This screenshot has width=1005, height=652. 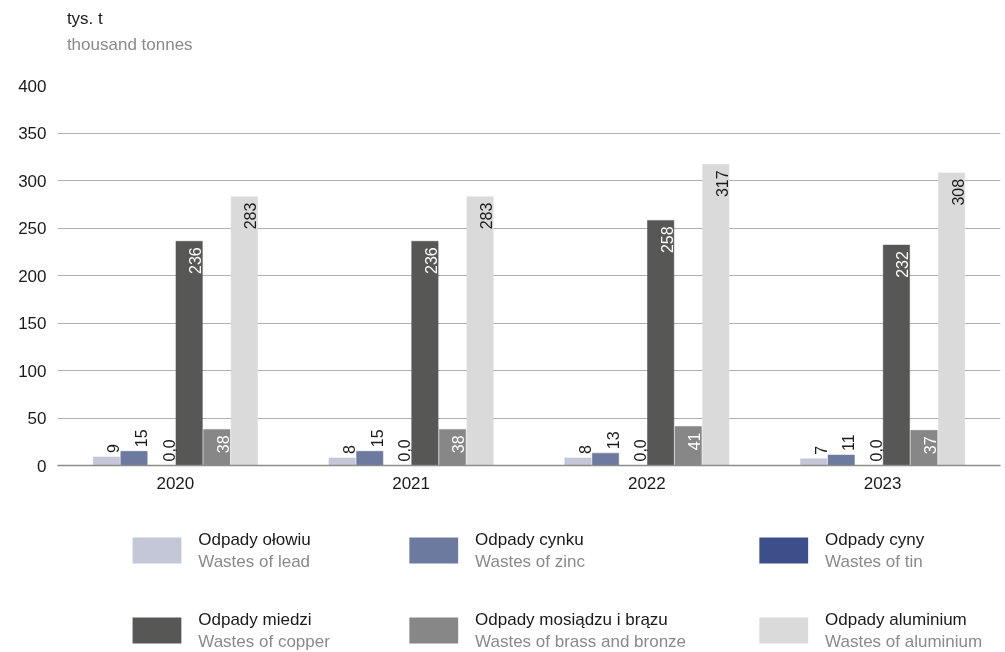 I want to click on data-label: 317, so click(x=722, y=184).